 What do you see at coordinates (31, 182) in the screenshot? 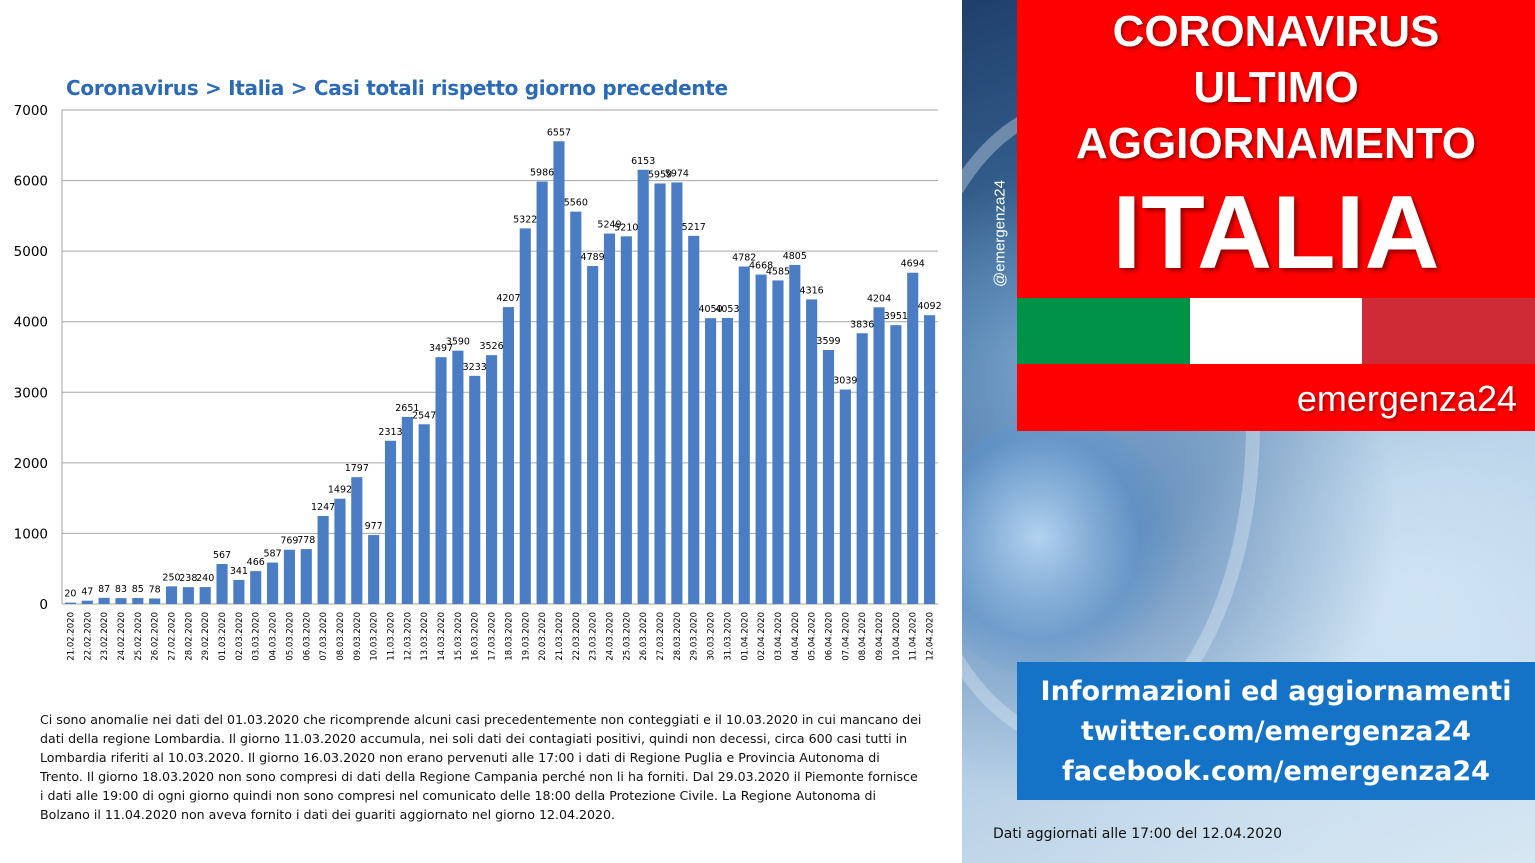
I see `y-tick-label: 6000` at bounding box center [31, 182].